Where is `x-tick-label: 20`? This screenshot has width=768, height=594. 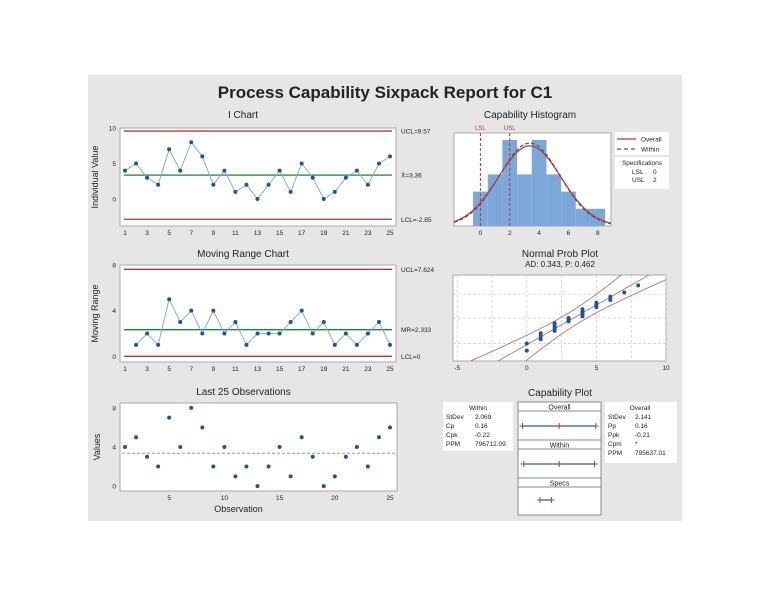 x-tick-label: 20 is located at coordinates (335, 498).